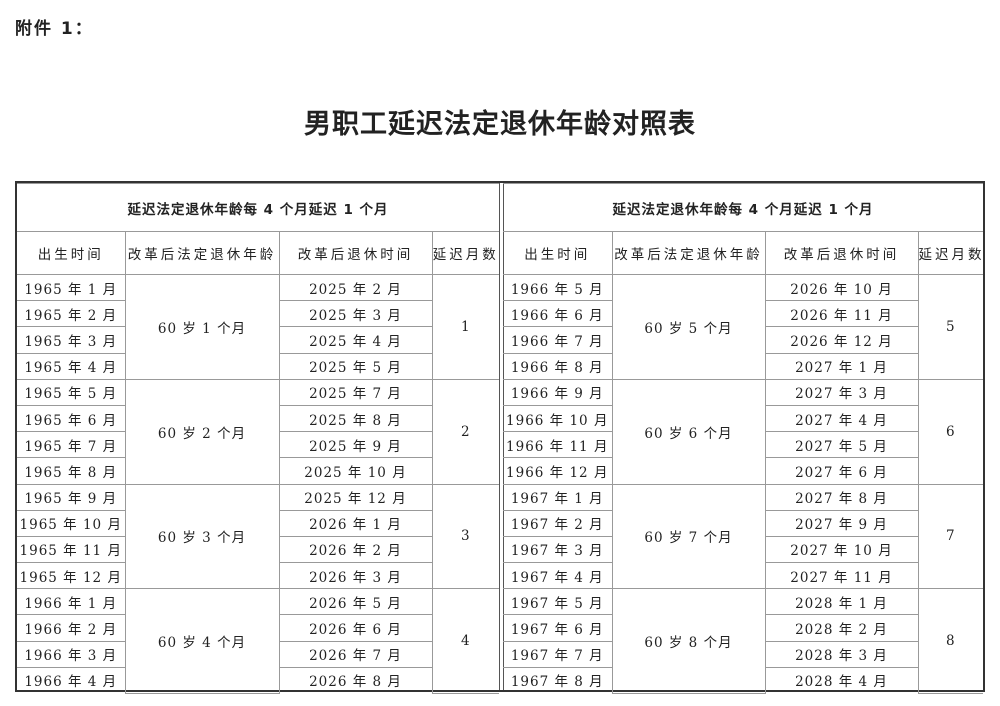  What do you see at coordinates (355, 340) in the screenshot?
I see `retirement-date-cell: 2025 年 4 月` at bounding box center [355, 340].